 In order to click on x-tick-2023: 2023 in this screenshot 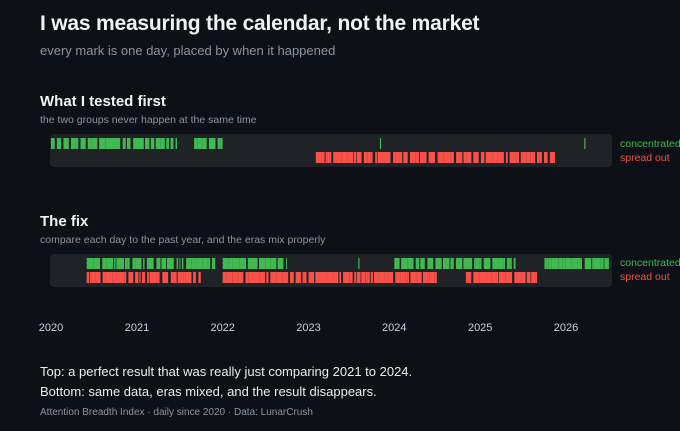, I will do `click(308, 328)`.